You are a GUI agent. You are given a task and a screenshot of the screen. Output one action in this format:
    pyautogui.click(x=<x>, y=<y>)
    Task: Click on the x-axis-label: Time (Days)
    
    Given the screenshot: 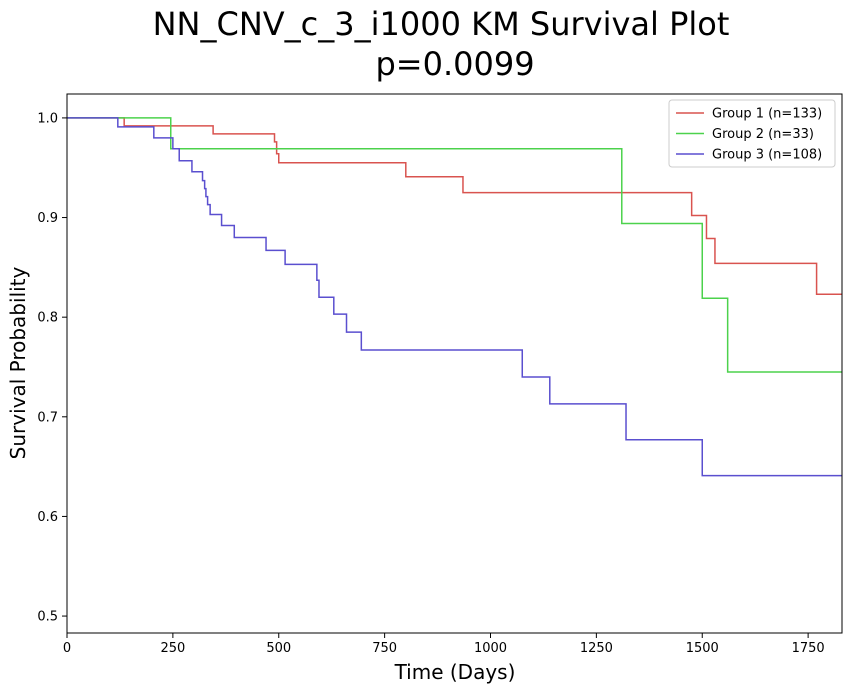 What is the action you would take?
    pyautogui.click(x=455, y=672)
    